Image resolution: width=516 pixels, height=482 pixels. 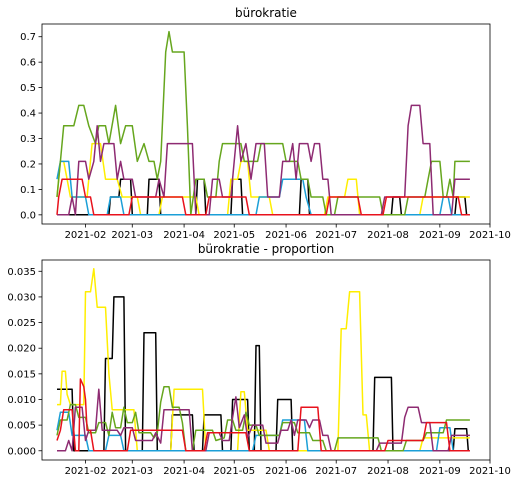 I want to click on y-tick-label: 0.1, so click(x=28, y=190).